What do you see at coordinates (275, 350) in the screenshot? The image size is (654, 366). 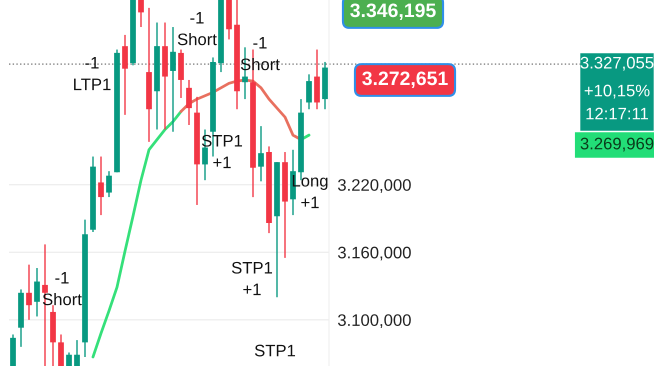 I see `annotation: STP1` at bounding box center [275, 350].